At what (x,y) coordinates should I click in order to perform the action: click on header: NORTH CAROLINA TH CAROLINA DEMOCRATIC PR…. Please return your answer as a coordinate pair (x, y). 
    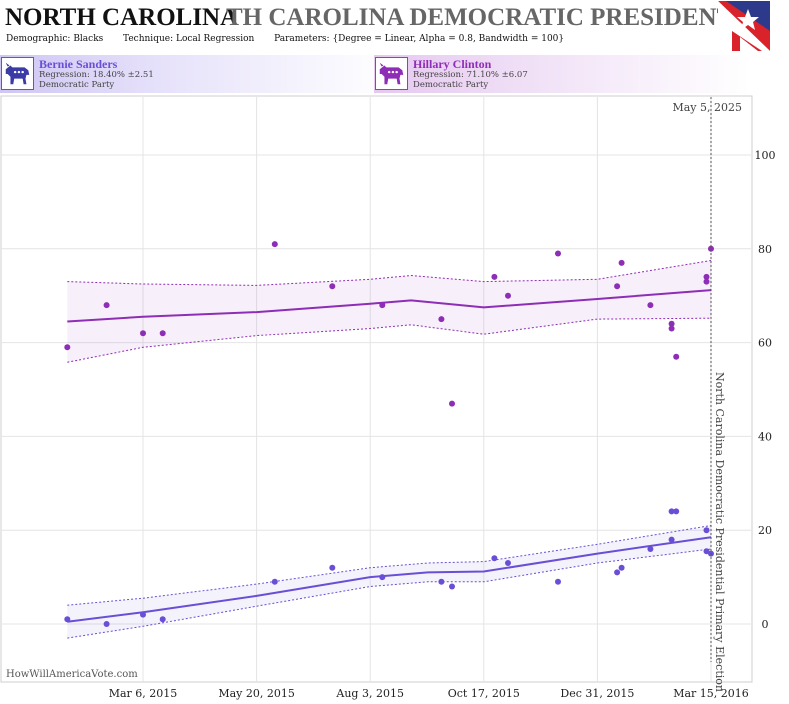
    Looking at the image, I should click on (394, 27).